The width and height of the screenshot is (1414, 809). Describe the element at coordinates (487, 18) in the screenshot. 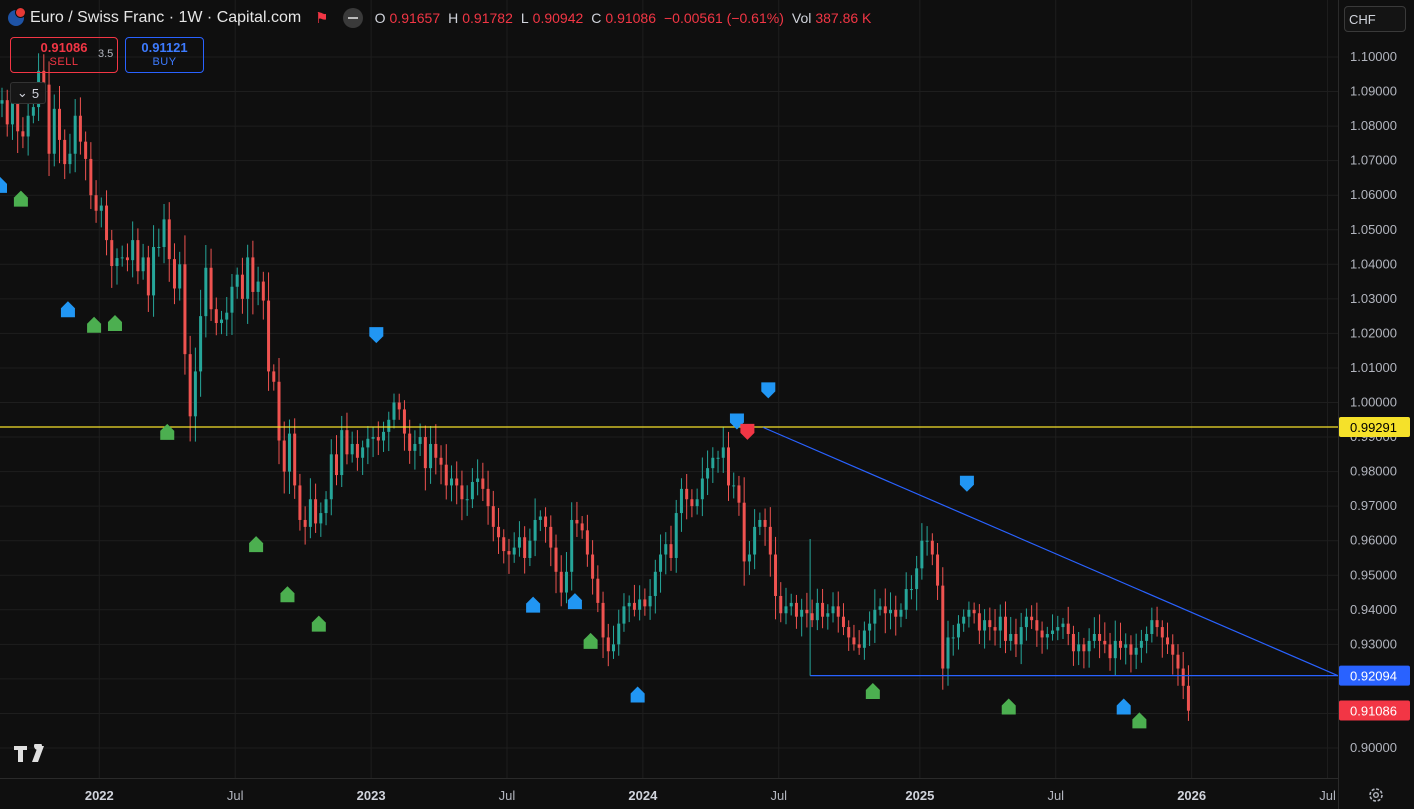

I see `ohlc-high-value: 0.91782` at that location.